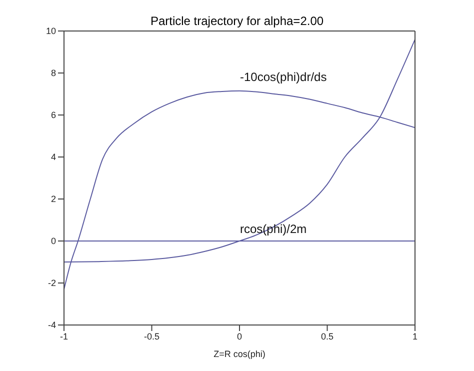  What do you see at coordinates (52, 283) in the screenshot?
I see `y-tick-label: -2` at bounding box center [52, 283].